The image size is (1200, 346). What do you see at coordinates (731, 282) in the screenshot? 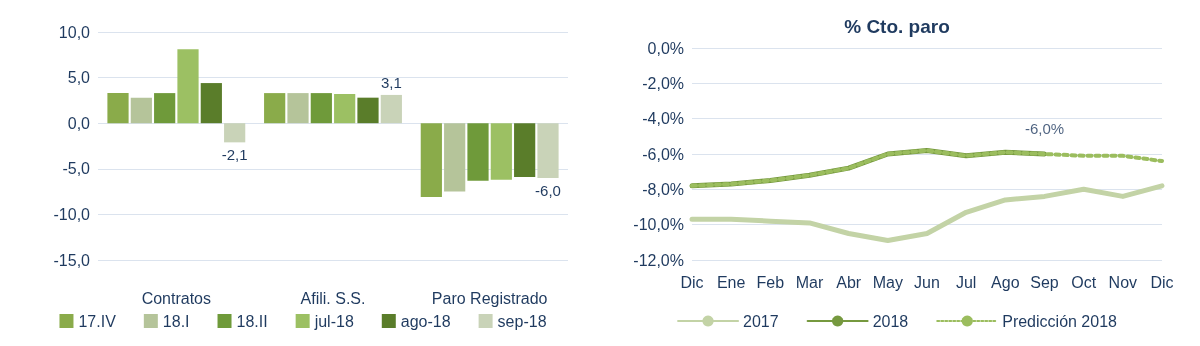
I see `x-tick-label: Ene` at bounding box center [731, 282].